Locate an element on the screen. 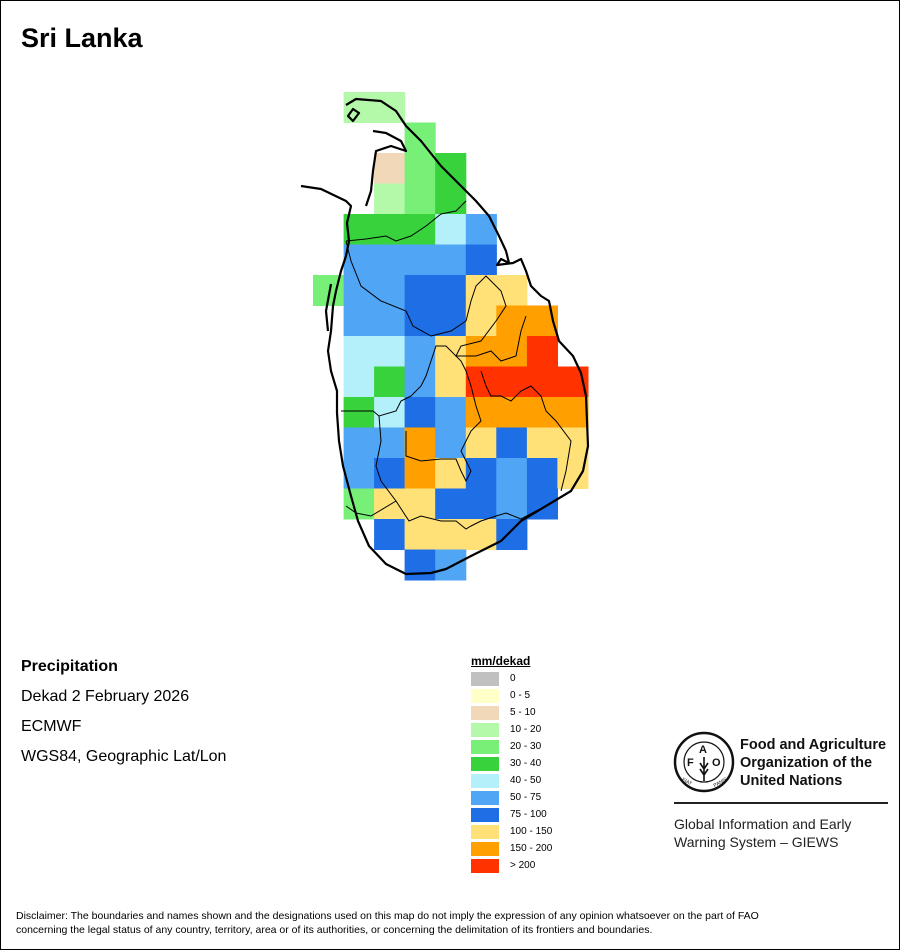 The width and height of the screenshot is (900, 950). legend-label: 75 - 100 is located at coordinates (528, 814).